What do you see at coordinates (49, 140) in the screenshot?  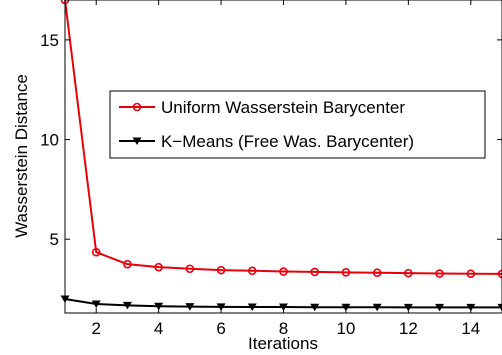 I see `y-tick-label-10: 10` at bounding box center [49, 140].